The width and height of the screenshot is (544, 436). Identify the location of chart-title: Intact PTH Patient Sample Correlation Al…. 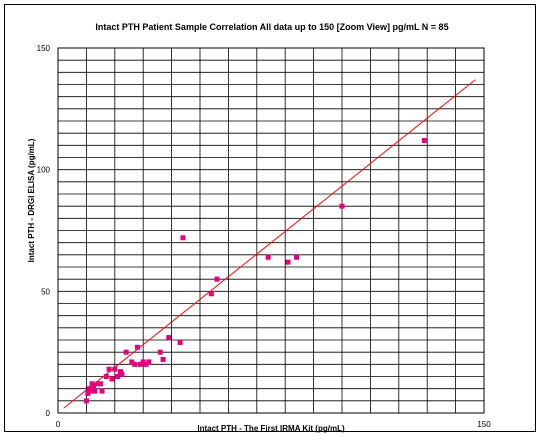
(272, 27).